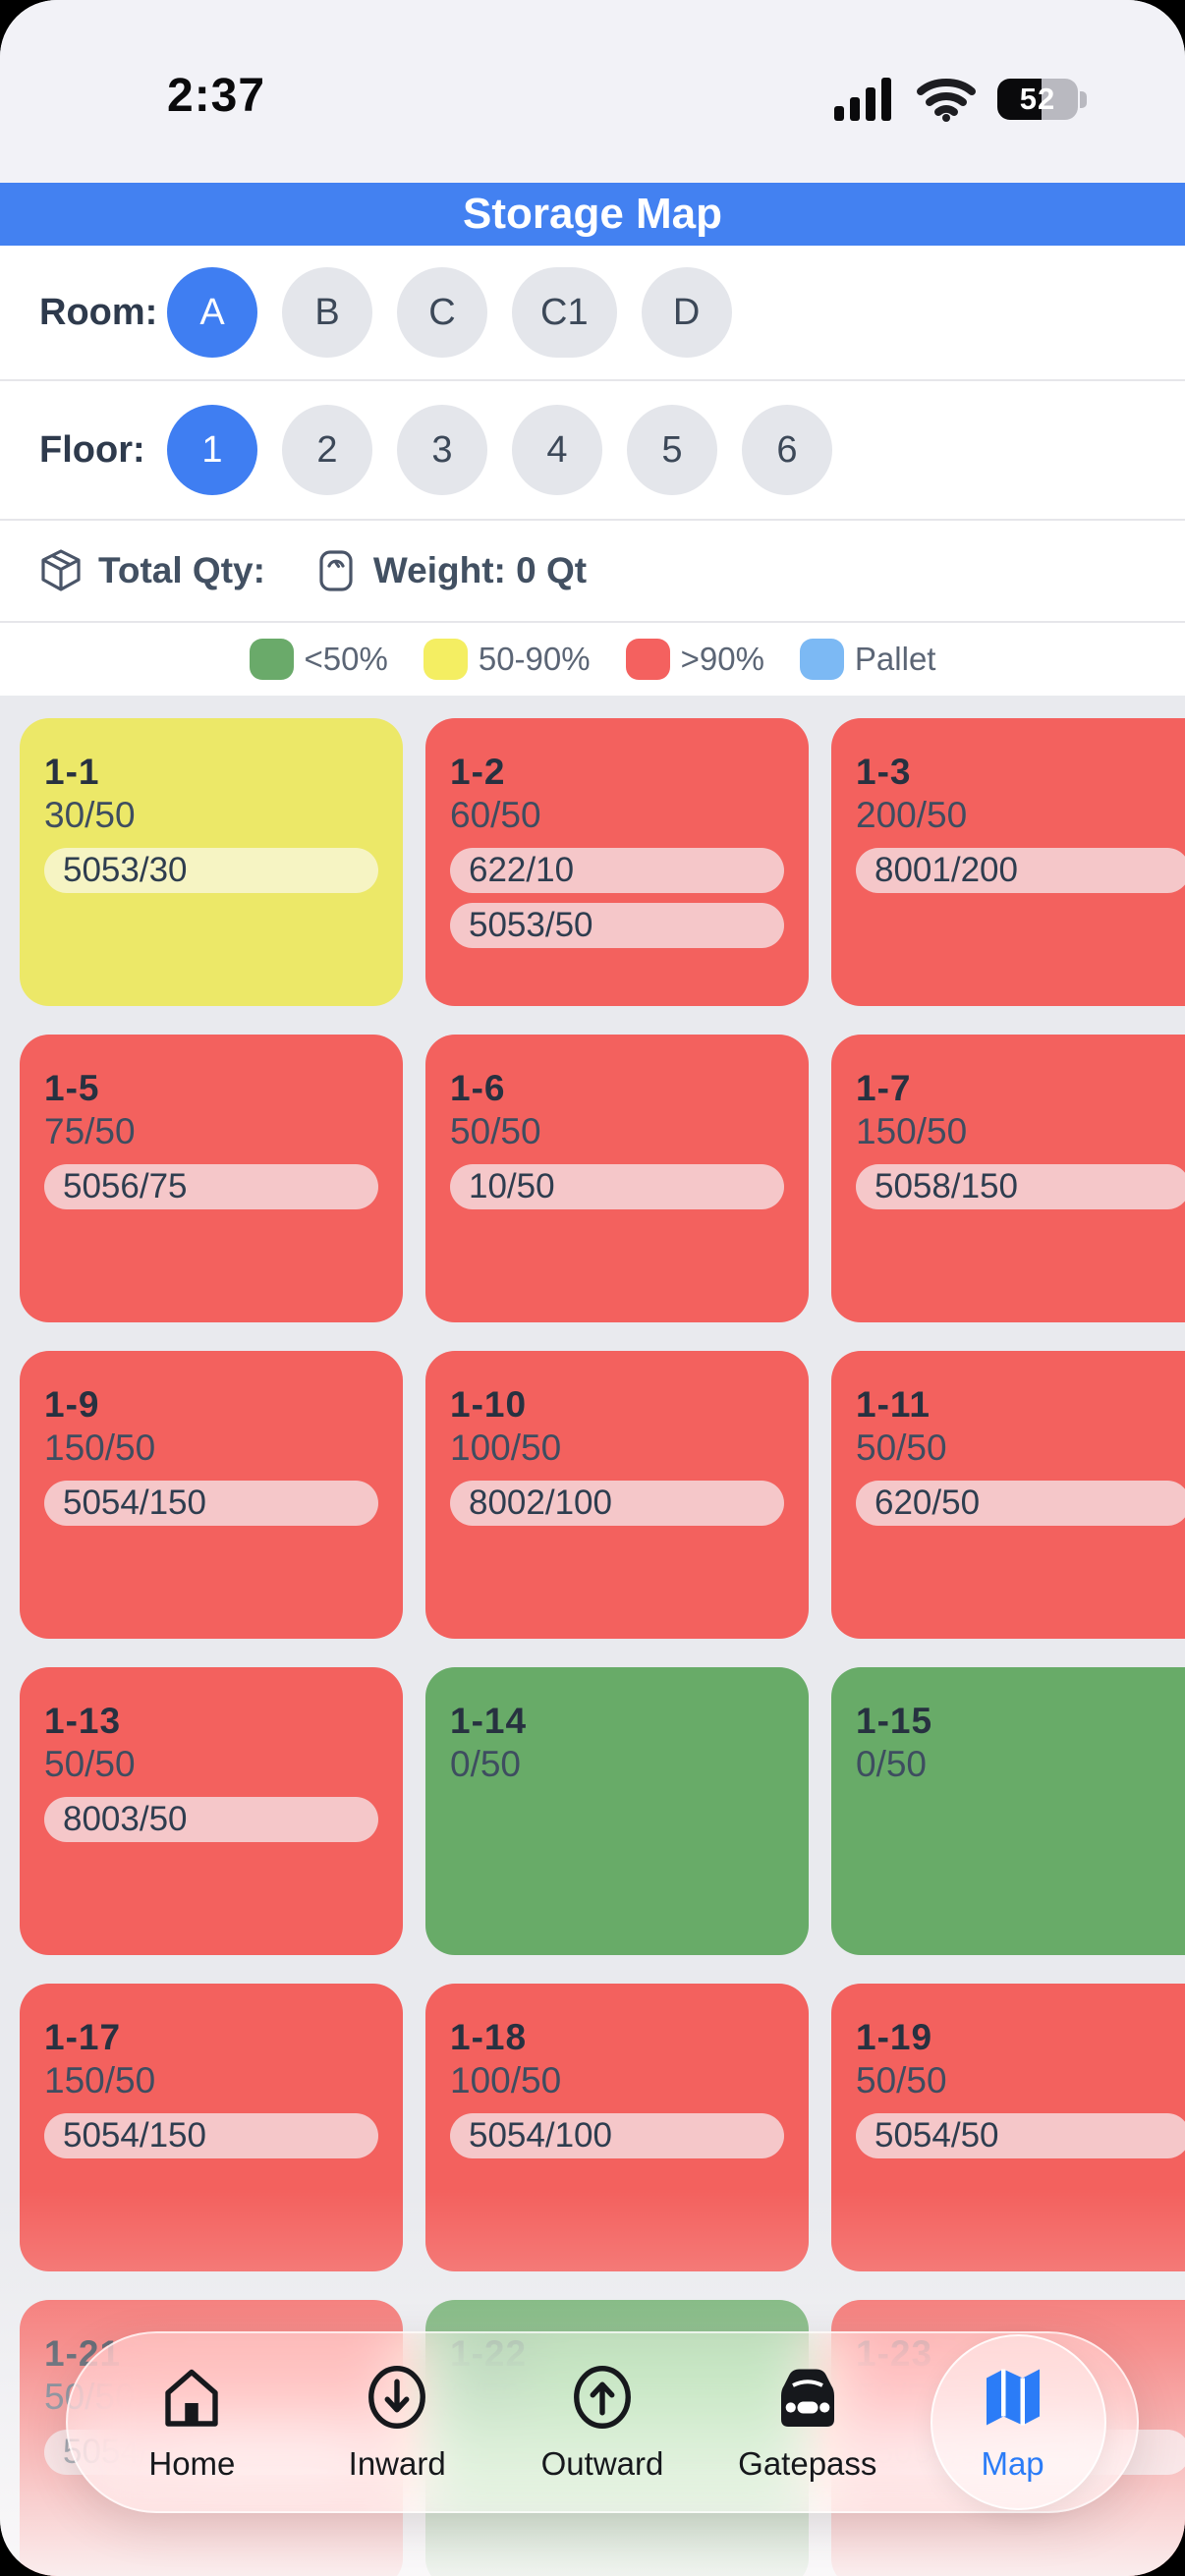 The width and height of the screenshot is (1185, 2576). Describe the element at coordinates (1008, 1811) in the screenshot. I see `storage-cell-1-15: 1-15 0/50` at that location.